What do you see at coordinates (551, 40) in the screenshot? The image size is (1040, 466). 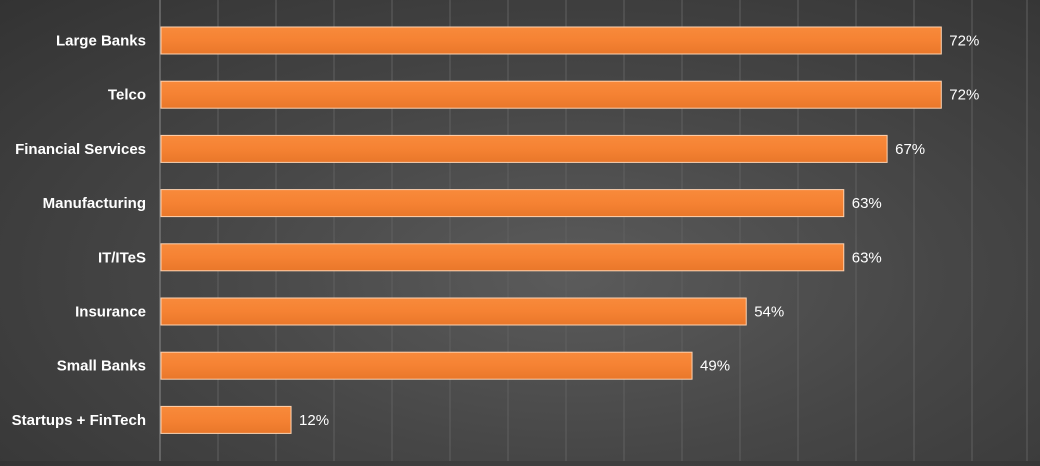 I see `bar-large-banks` at bounding box center [551, 40].